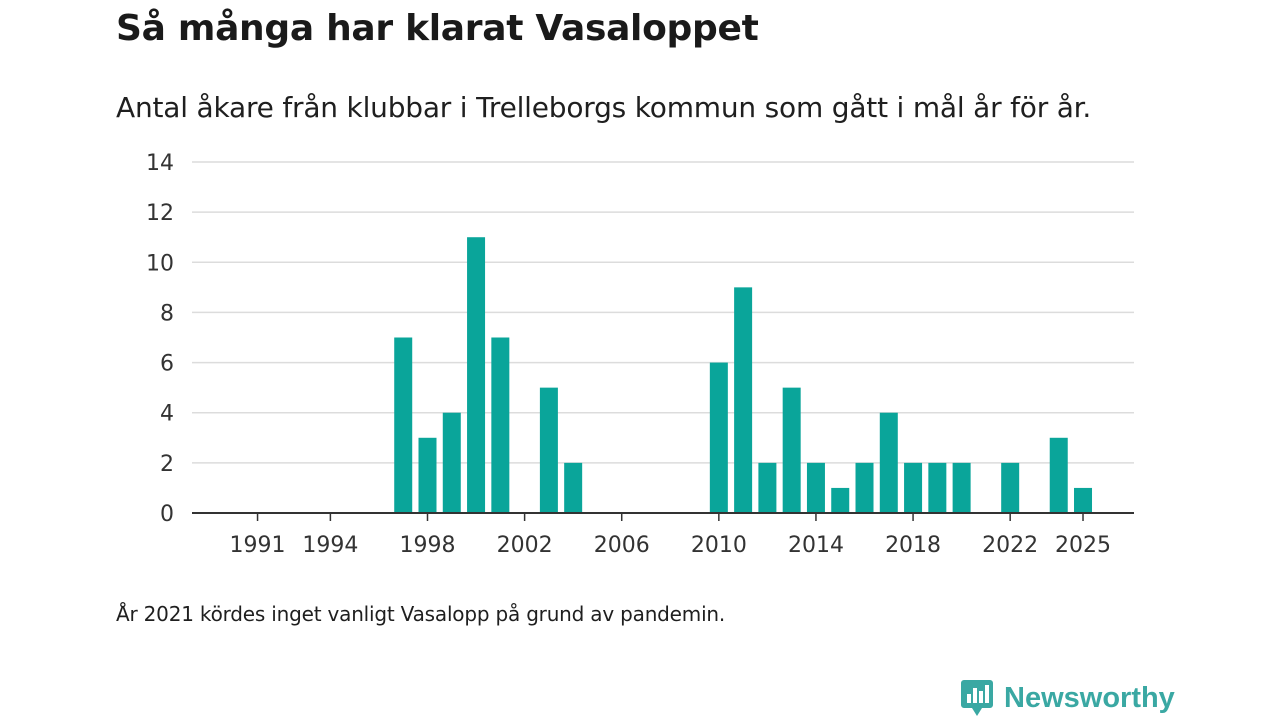 The width and height of the screenshot is (1280, 720). I want to click on bar-2003, so click(548, 450).